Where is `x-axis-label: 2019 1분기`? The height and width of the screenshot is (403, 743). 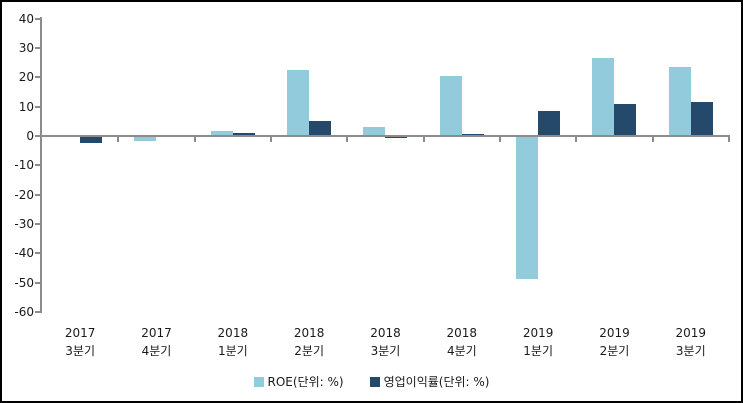
x-axis-label: 2019 1분기 is located at coordinates (538, 342).